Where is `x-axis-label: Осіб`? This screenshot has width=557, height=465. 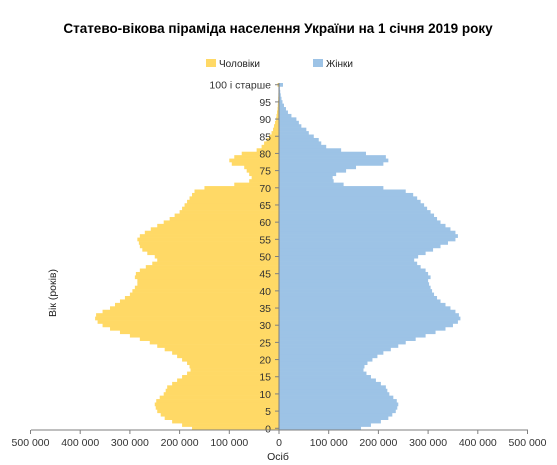 x-axis-label: Осіб is located at coordinates (278, 457).